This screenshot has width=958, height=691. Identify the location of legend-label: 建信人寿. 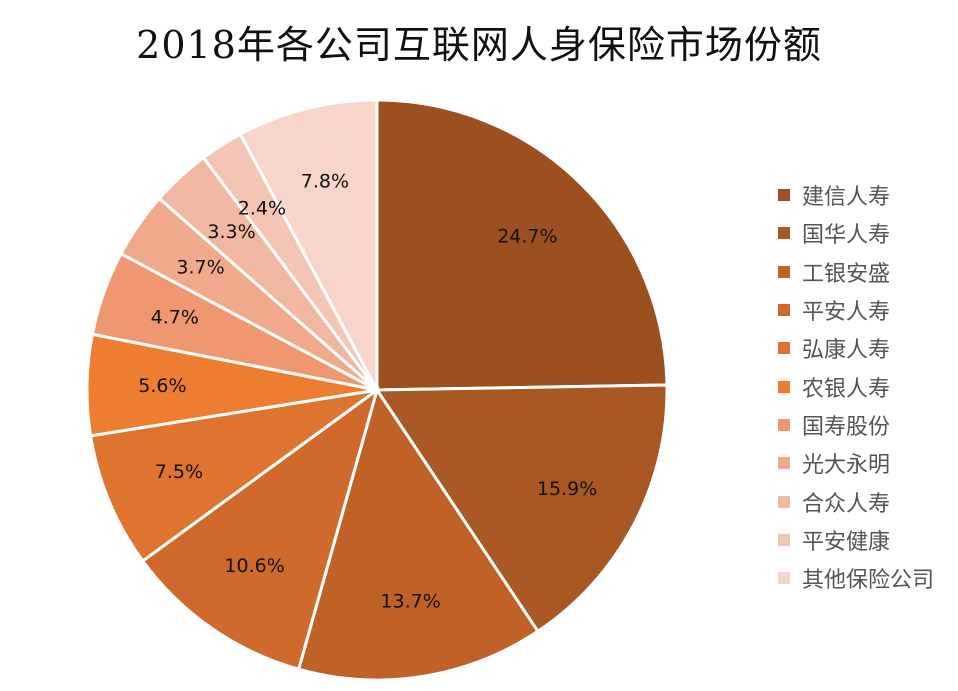
(846, 198).